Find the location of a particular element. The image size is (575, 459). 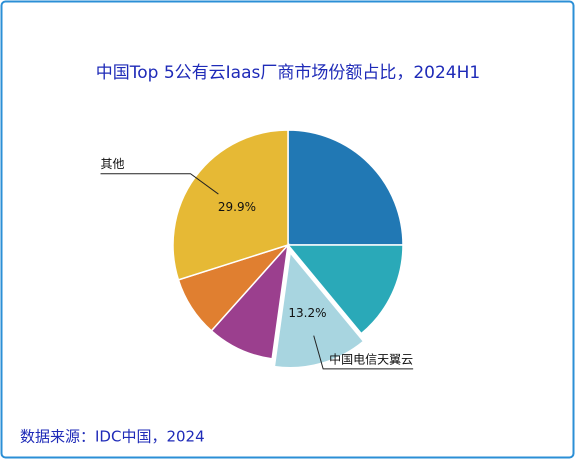

value-label: 29.9% is located at coordinates (237, 207).